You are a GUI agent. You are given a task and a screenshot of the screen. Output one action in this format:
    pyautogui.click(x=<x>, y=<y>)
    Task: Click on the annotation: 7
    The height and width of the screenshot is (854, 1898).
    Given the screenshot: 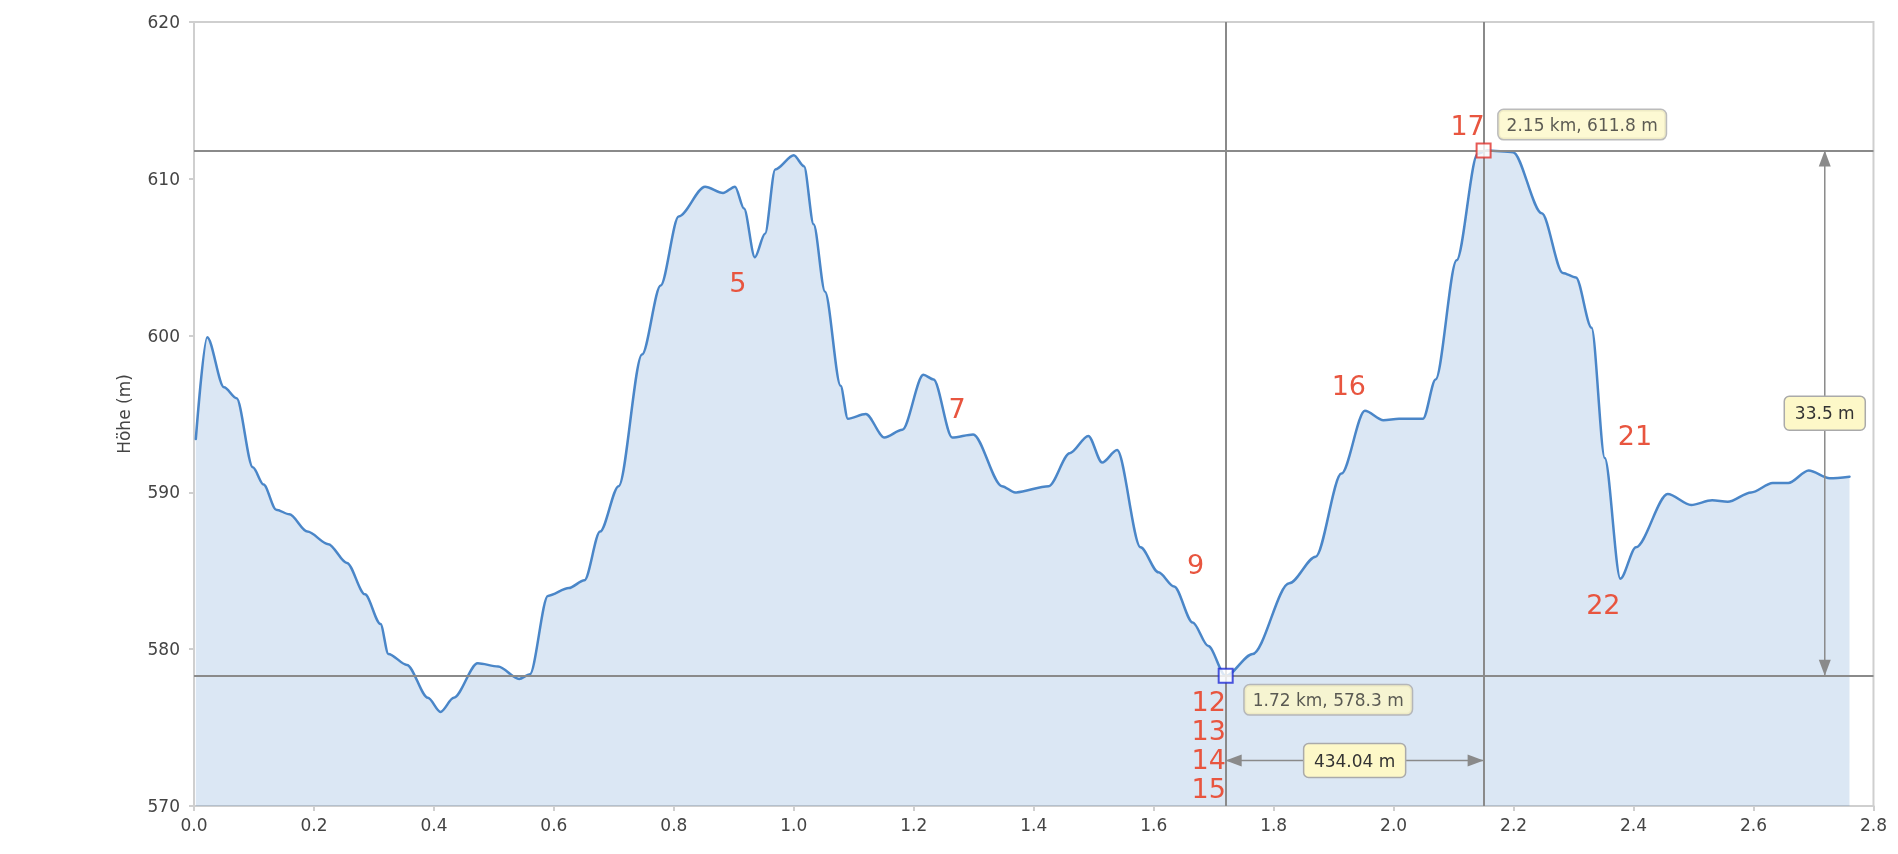 What is the action you would take?
    pyautogui.click(x=957, y=409)
    